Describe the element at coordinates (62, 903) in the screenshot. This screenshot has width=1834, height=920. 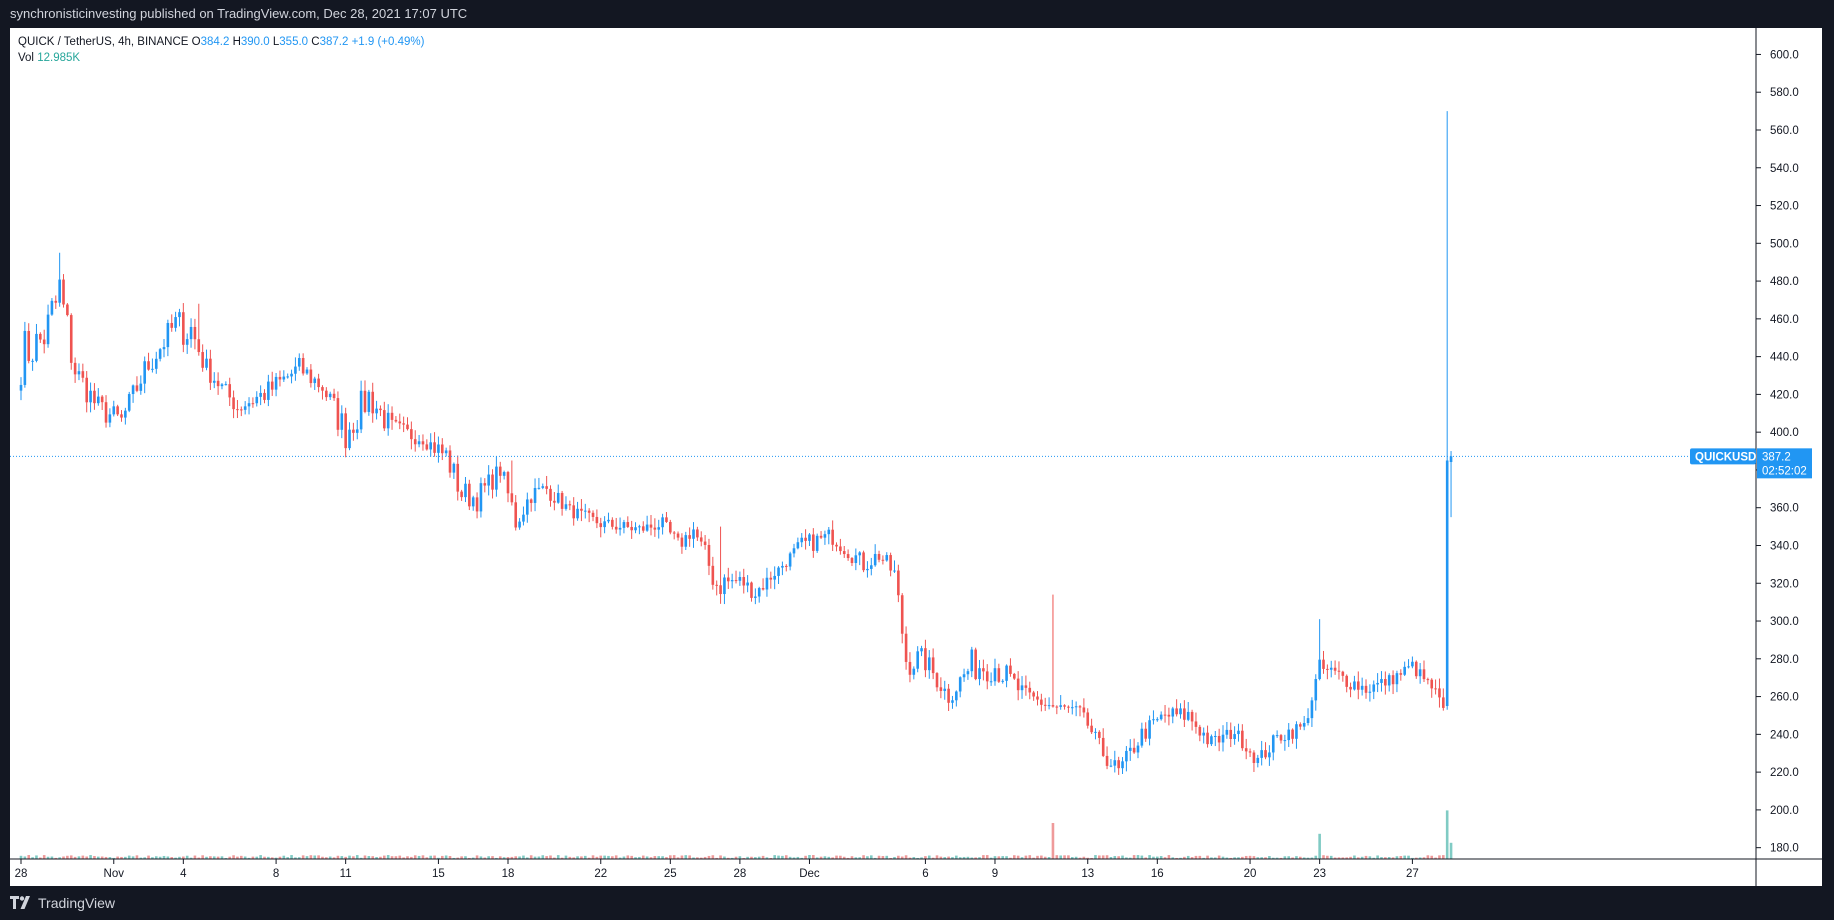
I see `tradingview-logo: TradingView` at that location.